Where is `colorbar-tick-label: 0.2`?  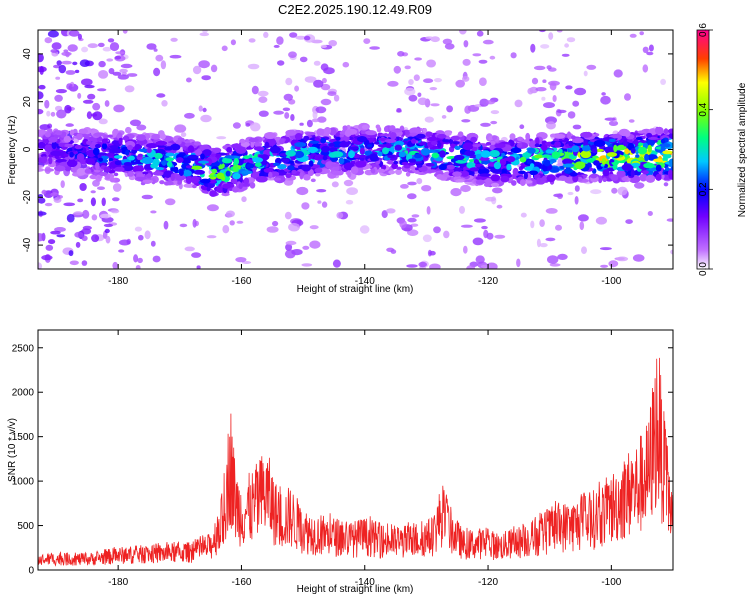 colorbar-tick-label: 0.2 is located at coordinates (703, 189).